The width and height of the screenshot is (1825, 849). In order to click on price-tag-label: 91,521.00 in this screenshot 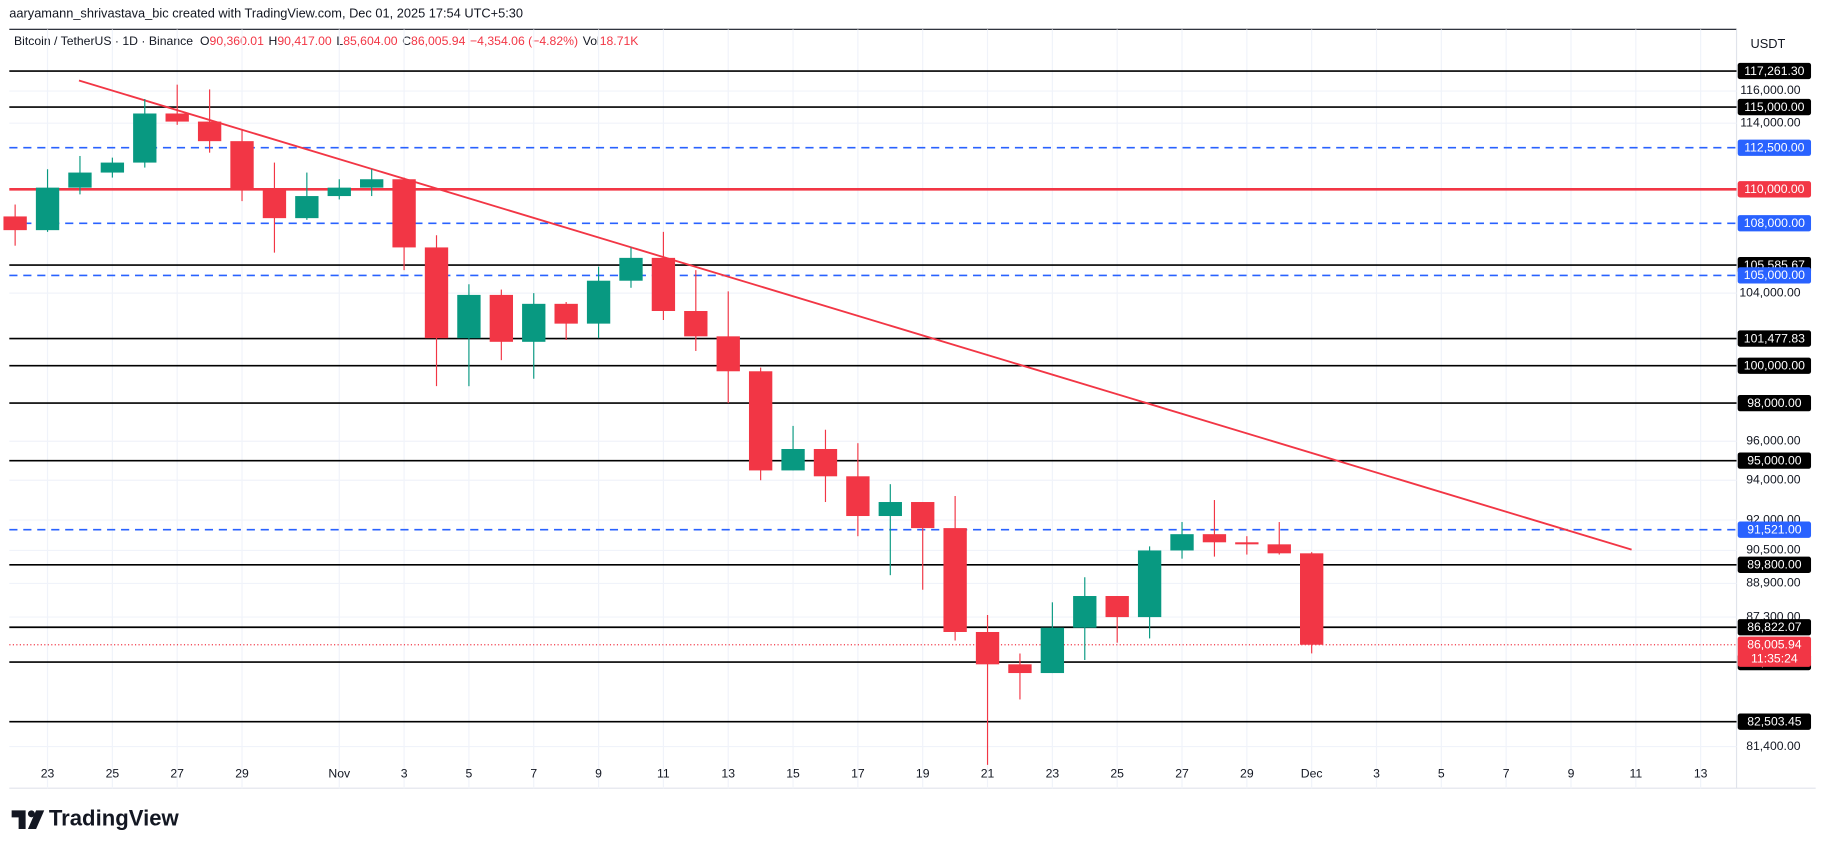, I will do `click(1774, 530)`.